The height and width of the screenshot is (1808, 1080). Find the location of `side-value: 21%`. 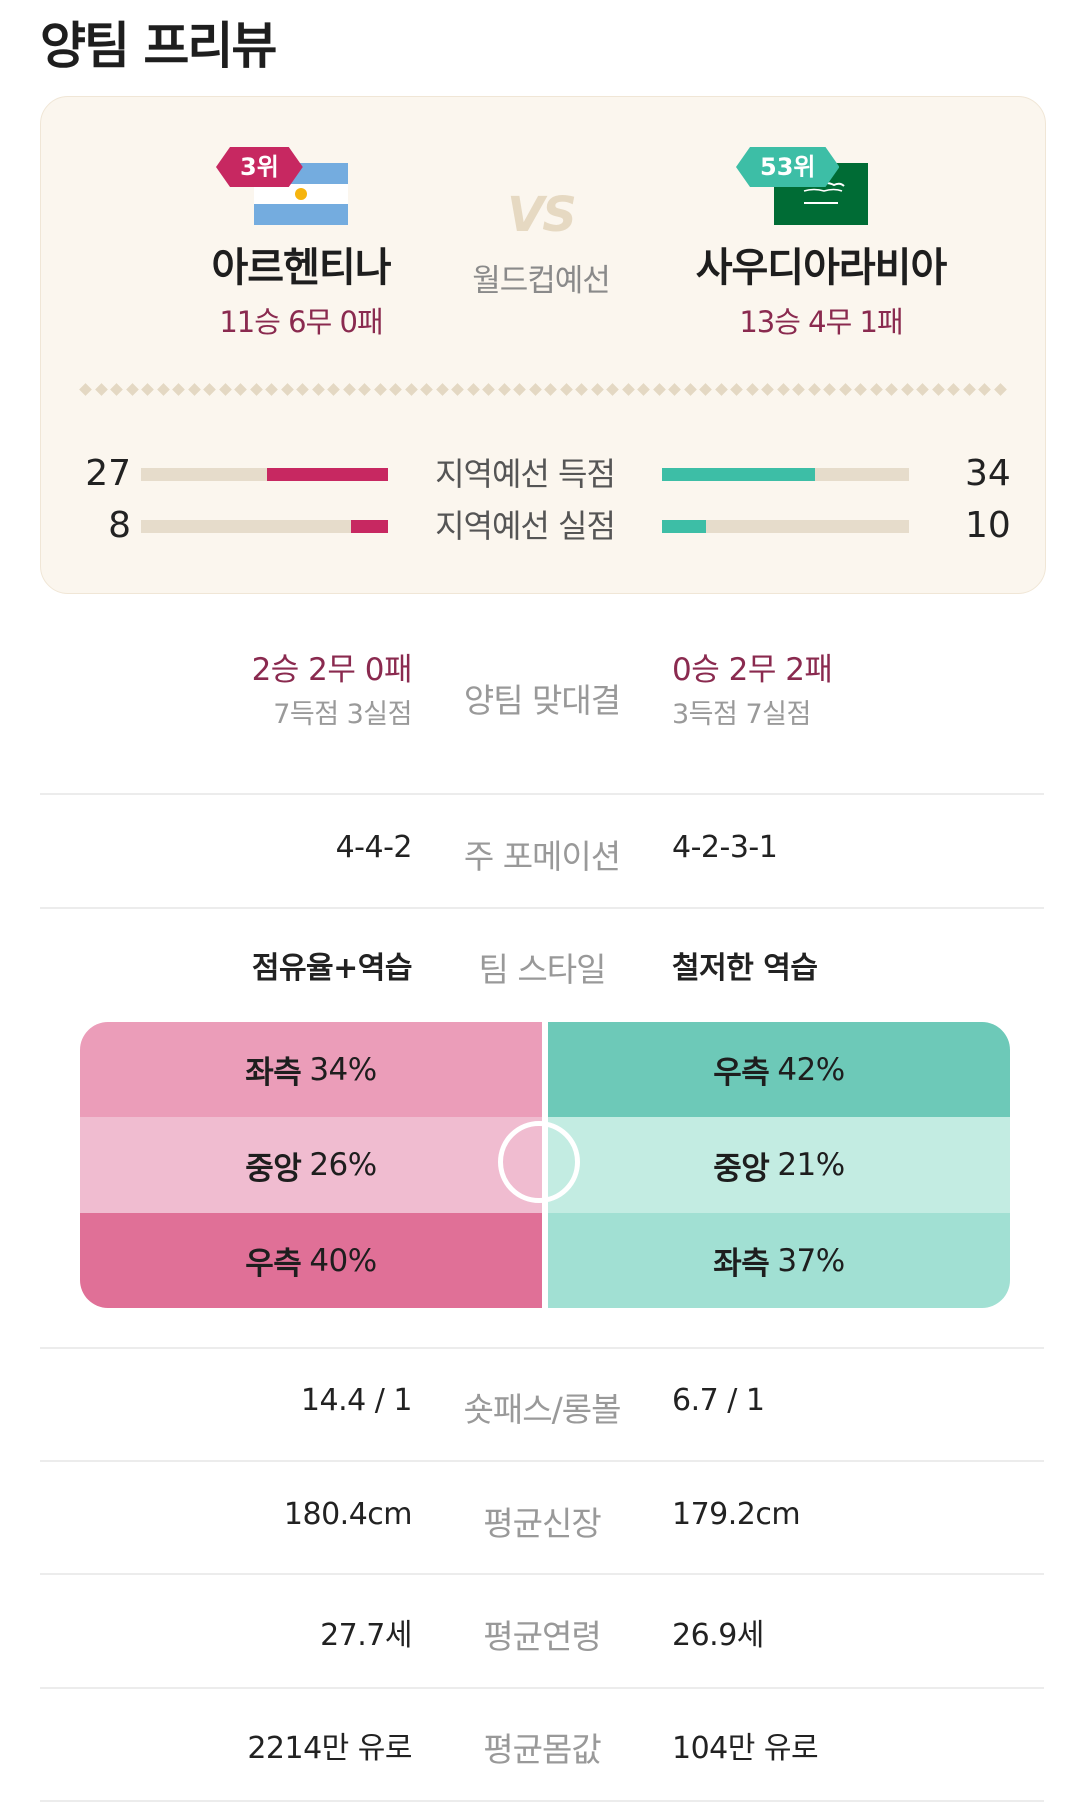

side-value: 21% is located at coordinates (811, 1165).